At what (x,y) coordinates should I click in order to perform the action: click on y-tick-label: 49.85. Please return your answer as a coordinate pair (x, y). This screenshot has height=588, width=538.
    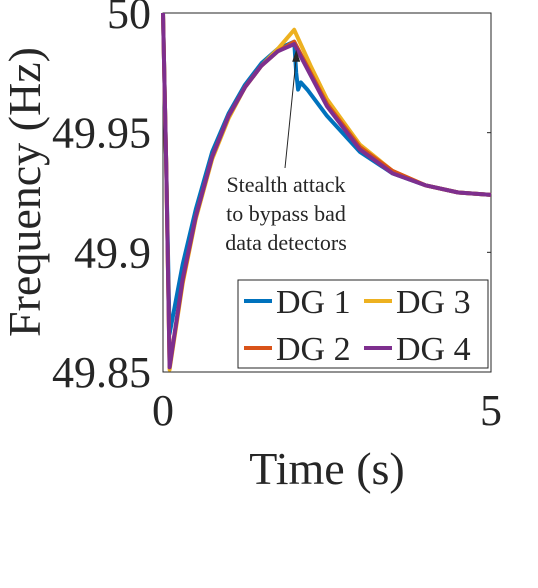
    Looking at the image, I should click on (101, 372).